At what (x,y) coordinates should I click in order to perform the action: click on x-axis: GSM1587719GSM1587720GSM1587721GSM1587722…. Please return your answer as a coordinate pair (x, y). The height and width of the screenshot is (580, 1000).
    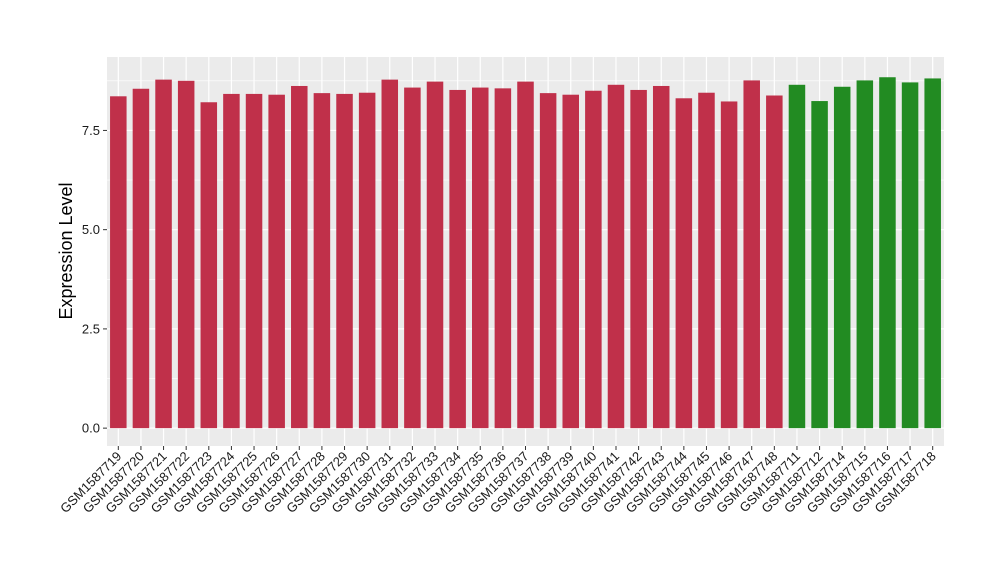
    Looking at the image, I should click on (498, 481).